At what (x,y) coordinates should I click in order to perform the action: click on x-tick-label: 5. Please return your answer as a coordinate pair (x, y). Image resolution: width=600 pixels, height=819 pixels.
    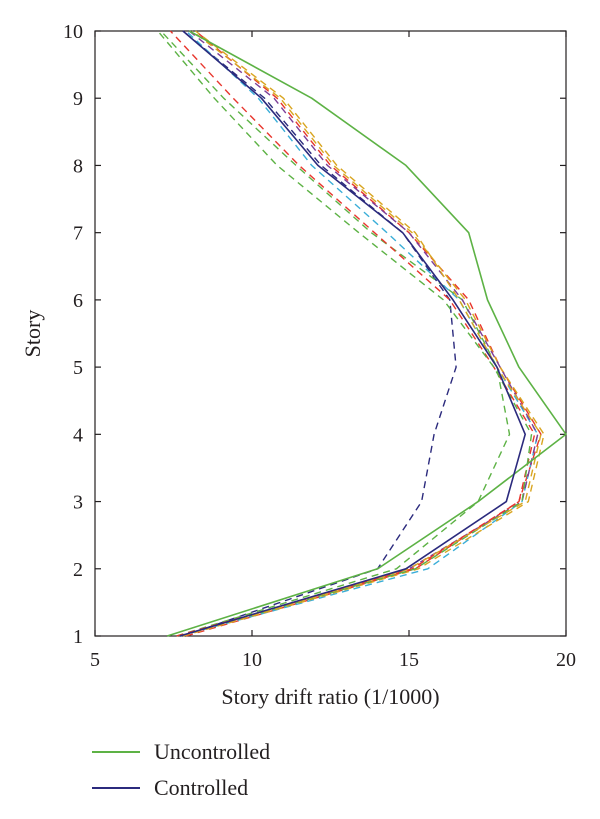
    Looking at the image, I should click on (95, 660).